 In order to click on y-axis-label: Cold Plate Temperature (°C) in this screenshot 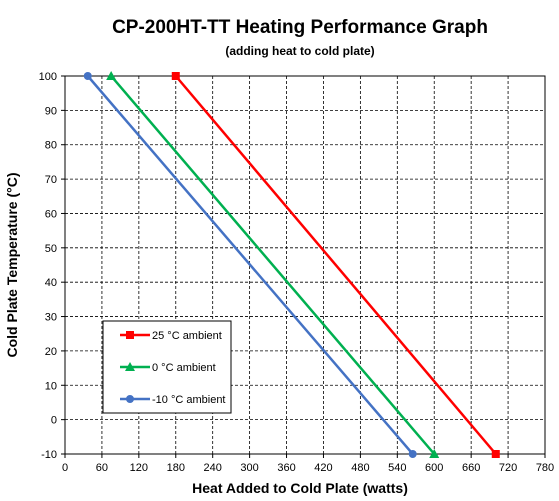, I will do `click(12, 264)`.